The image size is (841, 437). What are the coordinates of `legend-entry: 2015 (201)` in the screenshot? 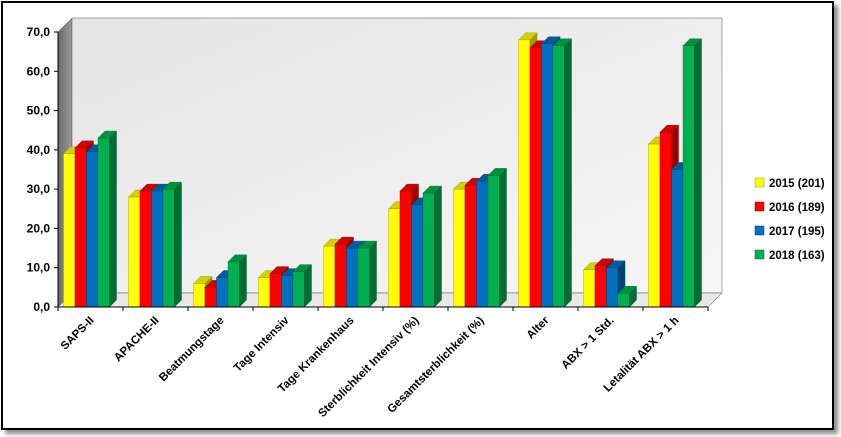 It's located at (789, 183).